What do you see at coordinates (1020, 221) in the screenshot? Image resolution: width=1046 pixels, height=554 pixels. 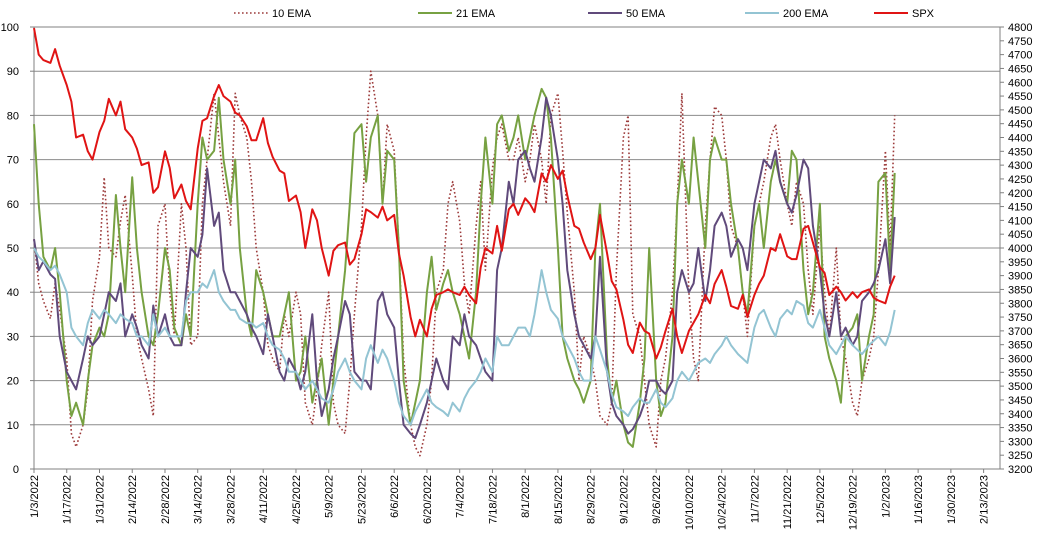 I see `y2-tick-label: 4100` at bounding box center [1020, 221].